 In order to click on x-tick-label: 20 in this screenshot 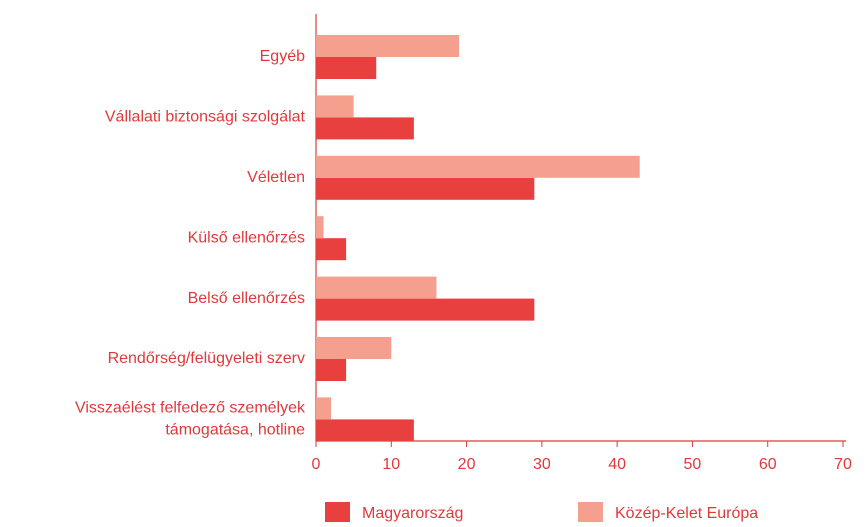, I will do `click(467, 464)`.